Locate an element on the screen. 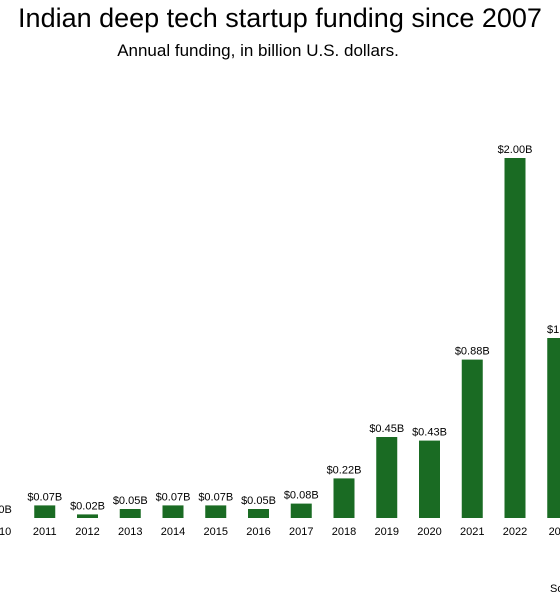 The height and width of the screenshot is (600, 560). data-label-2017: $0.08B is located at coordinates (301, 496).